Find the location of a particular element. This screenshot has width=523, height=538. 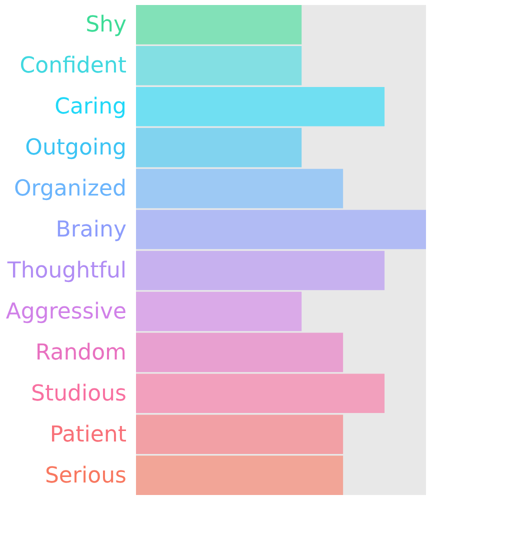

y-tick-label: Confident is located at coordinates (73, 66).